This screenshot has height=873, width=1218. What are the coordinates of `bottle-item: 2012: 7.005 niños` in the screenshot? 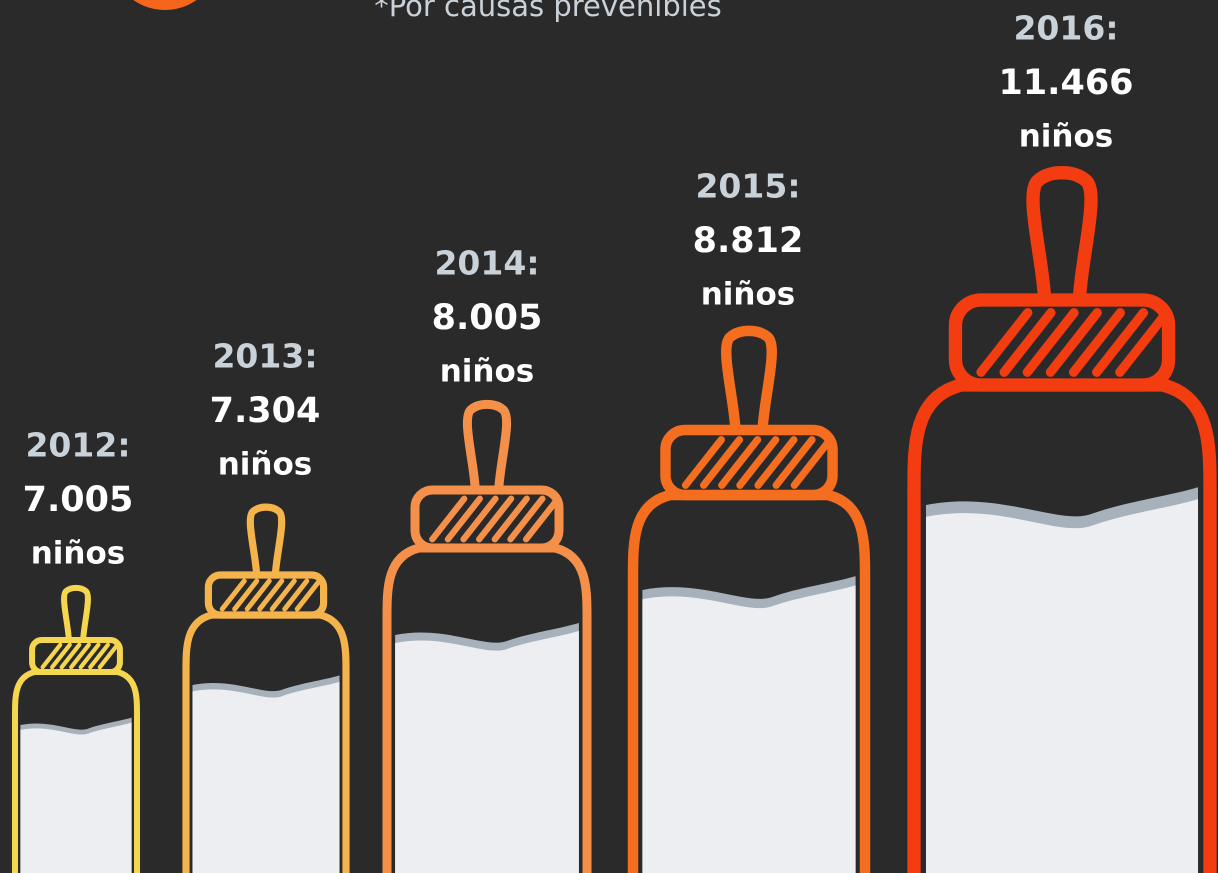 It's located at (76, 649).